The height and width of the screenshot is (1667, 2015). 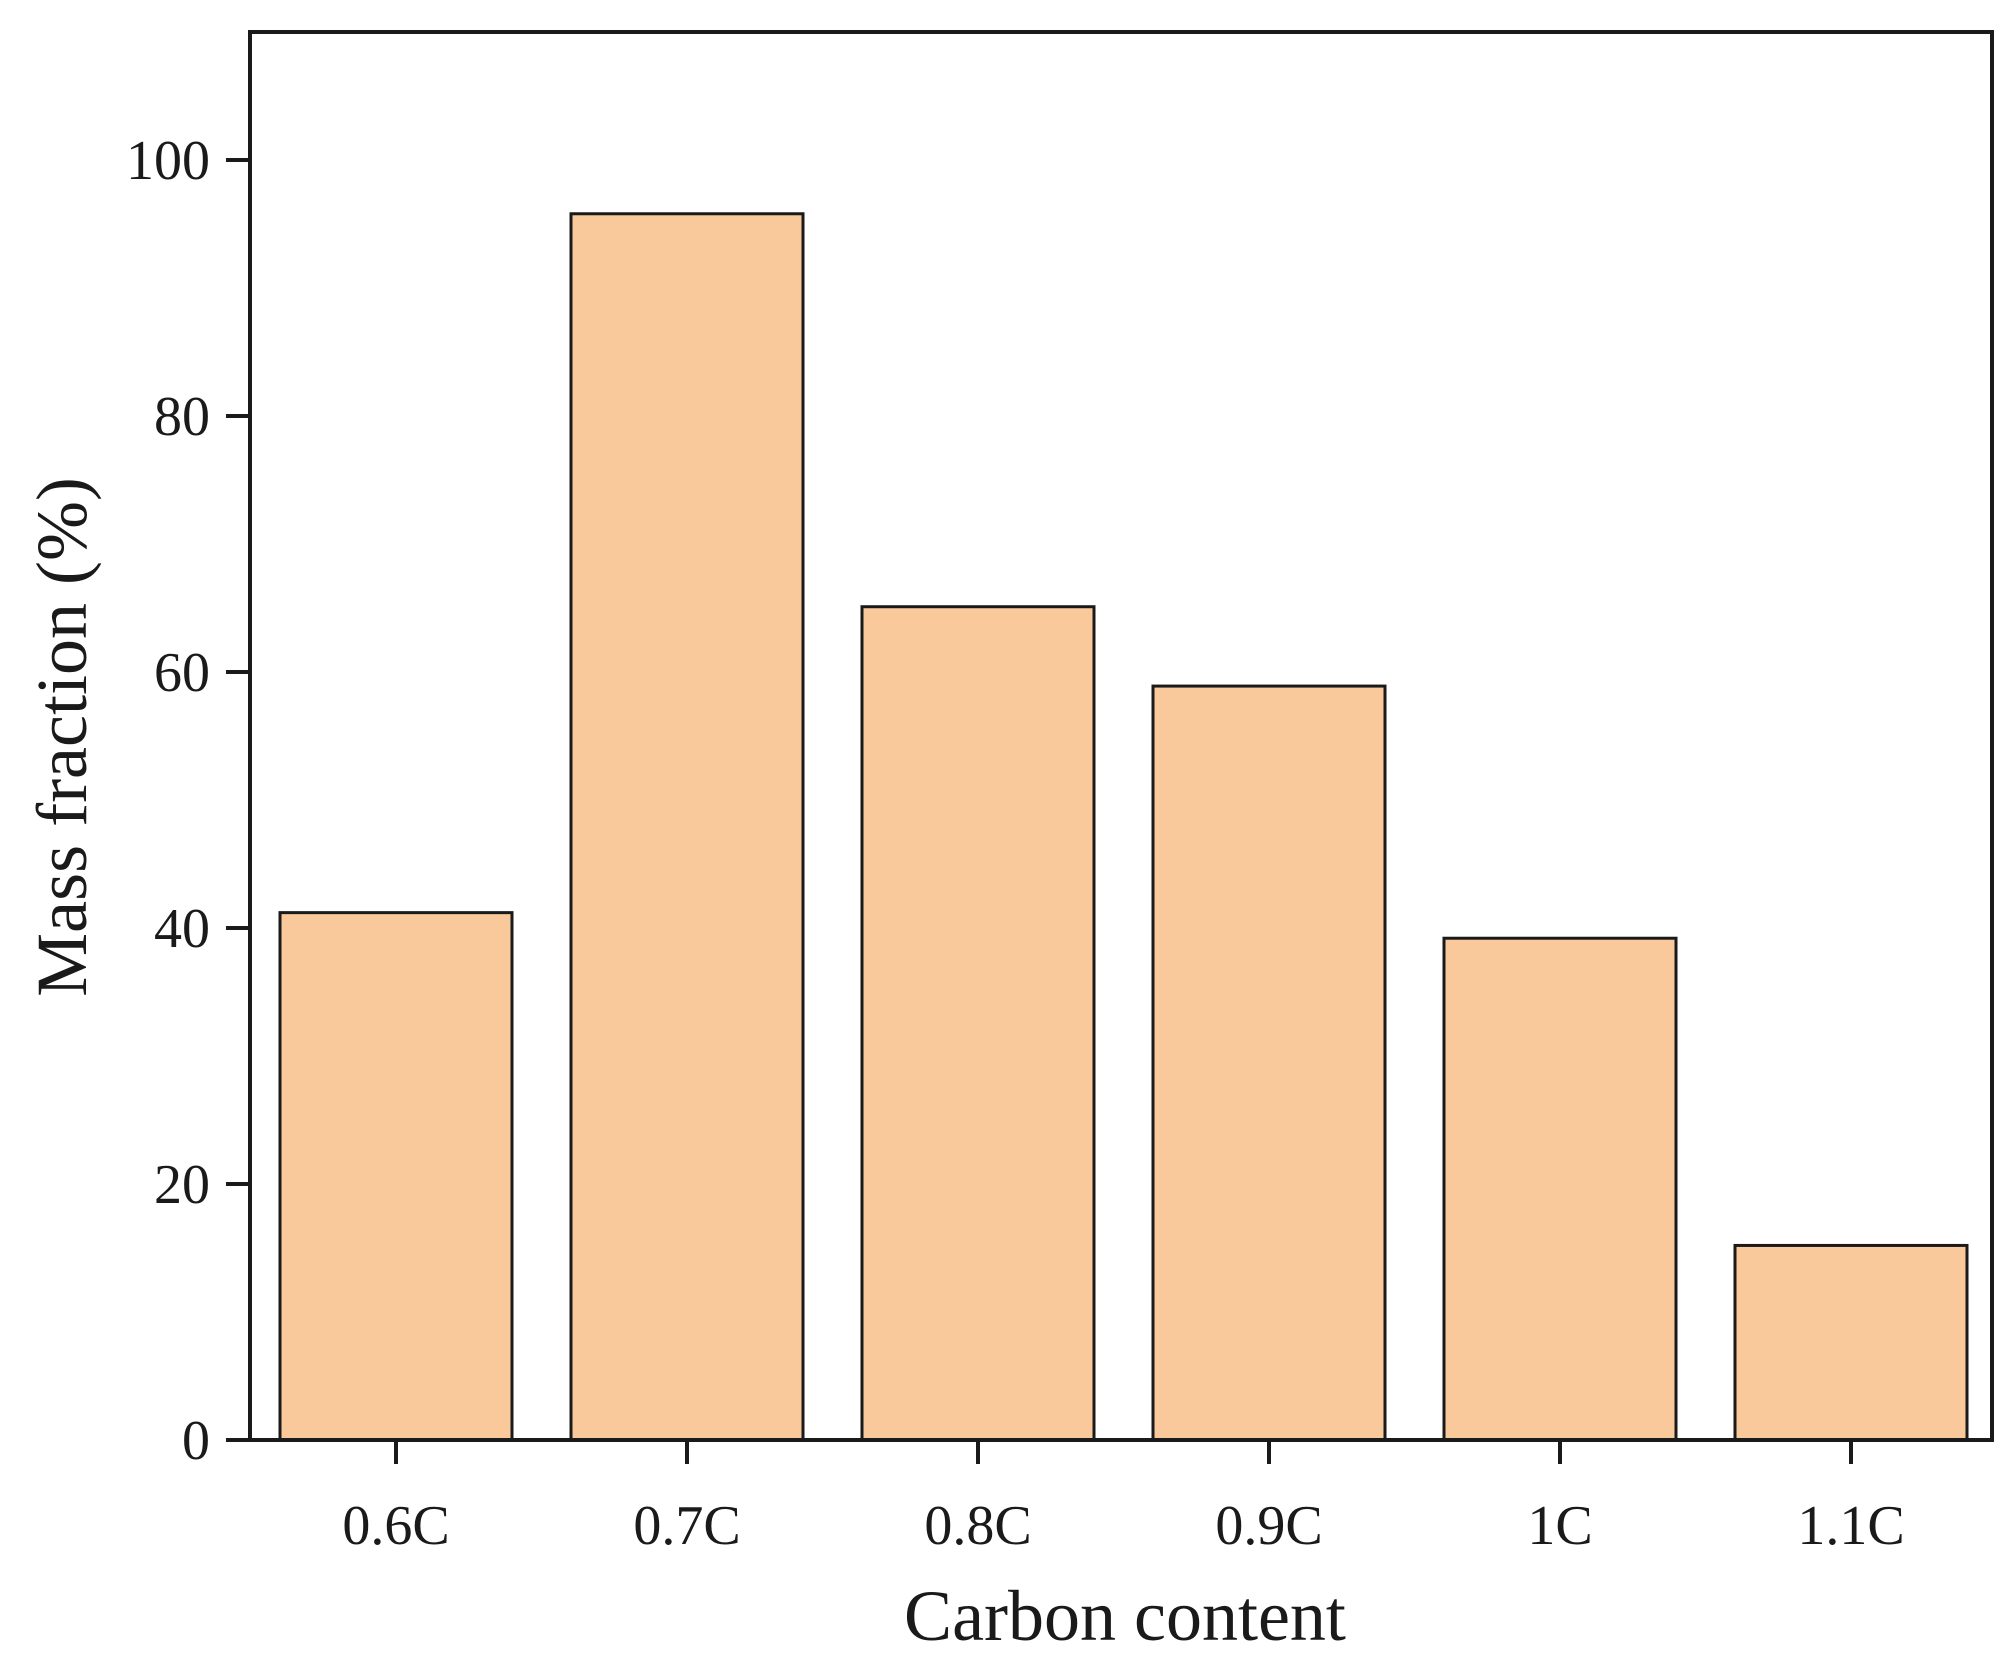 I want to click on bar-0.6C, so click(x=396, y=1176).